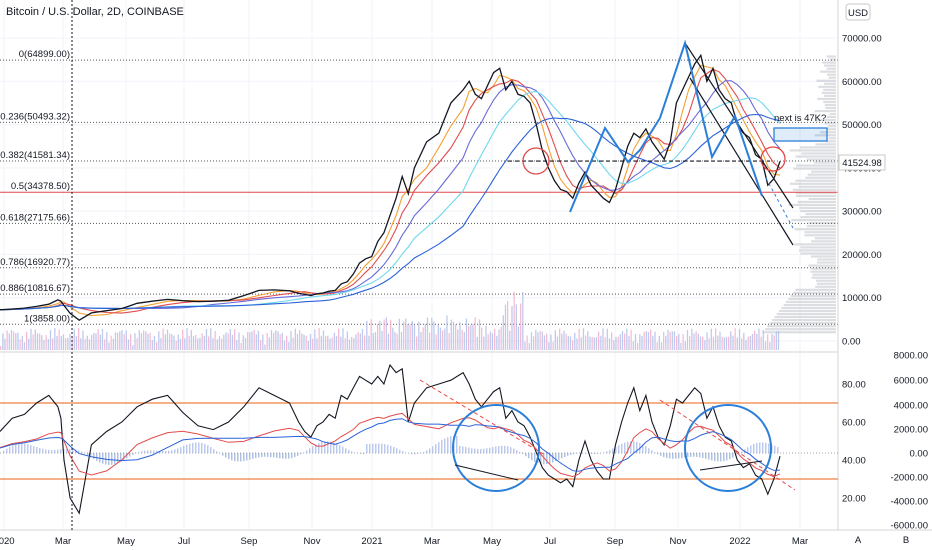  Describe the element at coordinates (35, 288) in the screenshot. I see `fib-label: 0.886(10816.67)` at that location.